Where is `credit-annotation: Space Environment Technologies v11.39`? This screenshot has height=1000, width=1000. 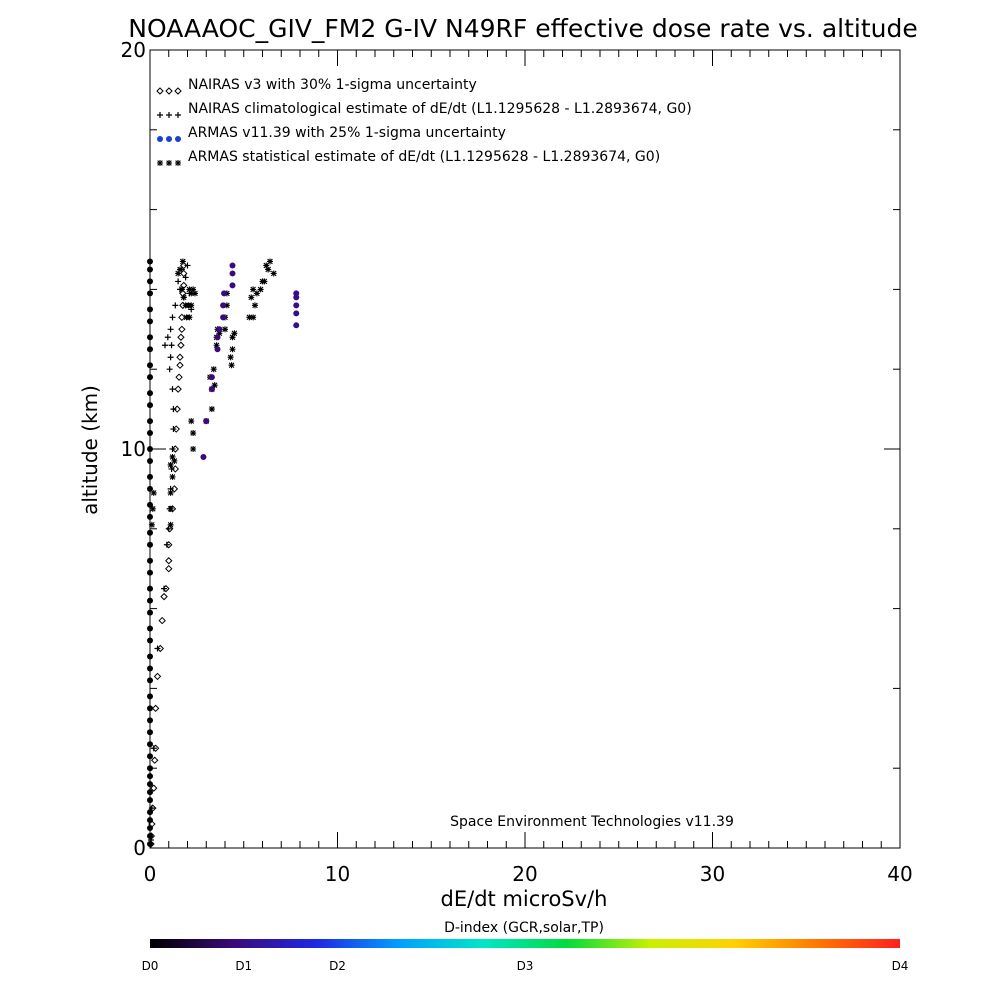
credit-annotation: Space Environment Technologies v11.39 is located at coordinates (592, 822).